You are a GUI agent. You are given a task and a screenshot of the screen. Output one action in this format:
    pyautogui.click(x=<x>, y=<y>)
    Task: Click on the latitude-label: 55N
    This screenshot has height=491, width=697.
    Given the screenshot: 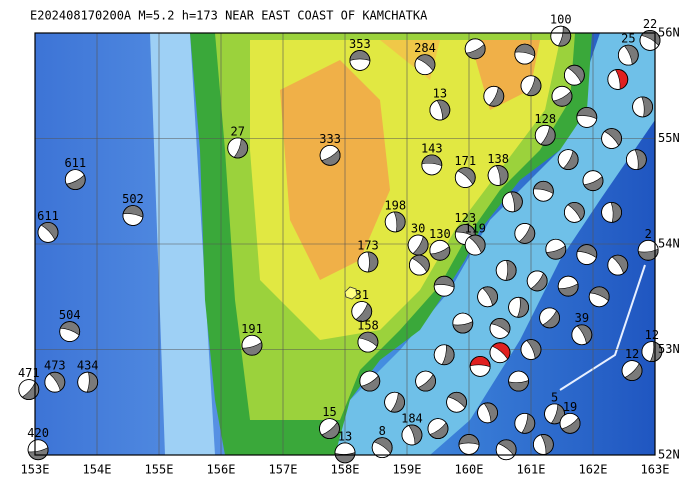 What is the action you would take?
    pyautogui.click(x=669, y=138)
    